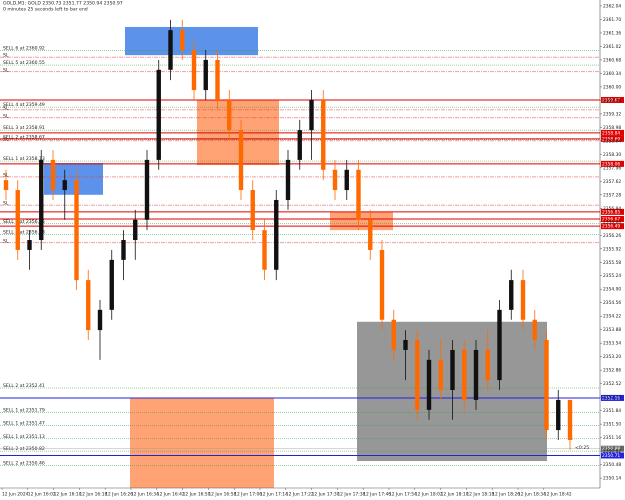  Describe the element at coordinates (24, 63) in the screenshot. I see `order-label: SELL 5 at 2360.55` at that location.